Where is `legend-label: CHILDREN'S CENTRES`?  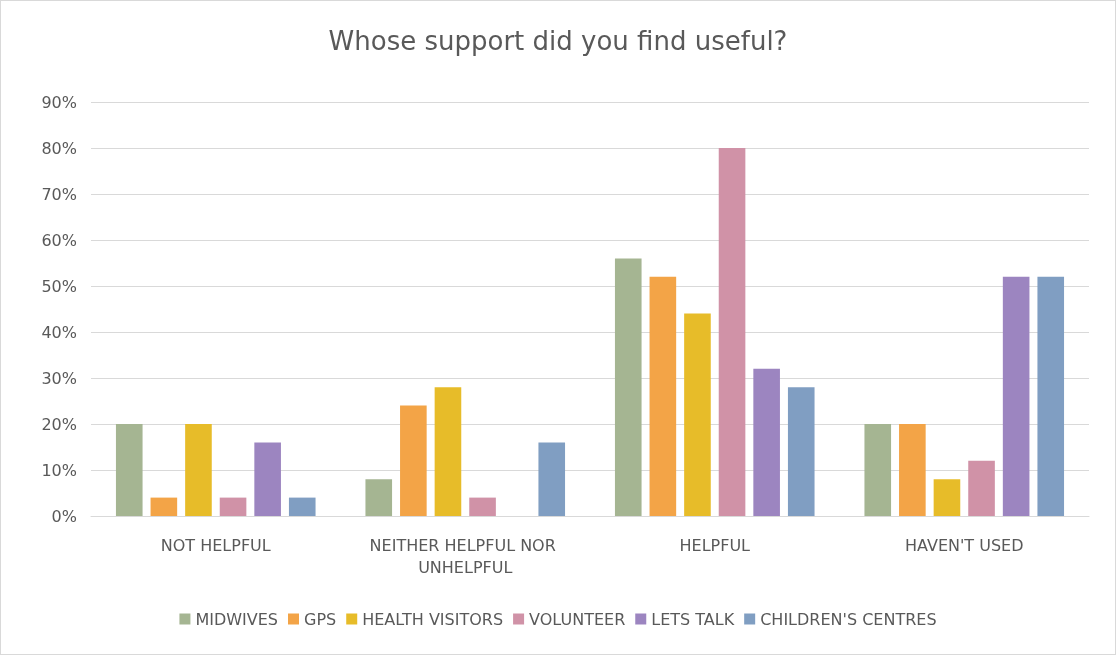
legend-label: CHILDREN'S CENTRES is located at coordinates (848, 619).